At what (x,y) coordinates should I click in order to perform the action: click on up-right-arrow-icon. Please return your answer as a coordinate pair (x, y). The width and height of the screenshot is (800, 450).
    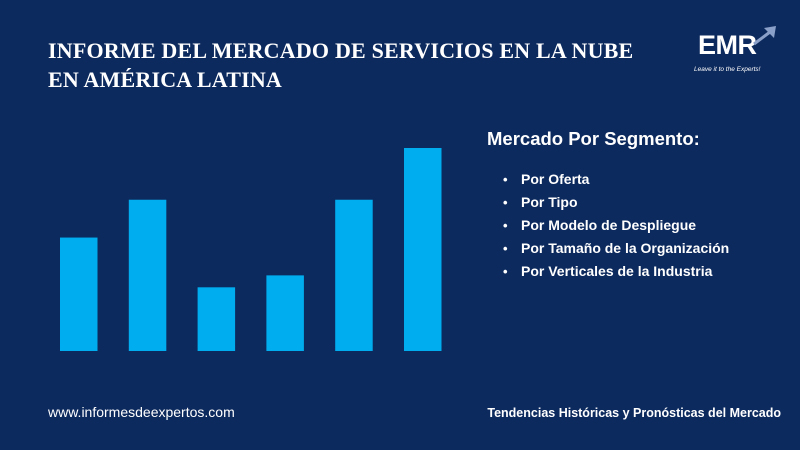
    Looking at the image, I should click on (764, 36).